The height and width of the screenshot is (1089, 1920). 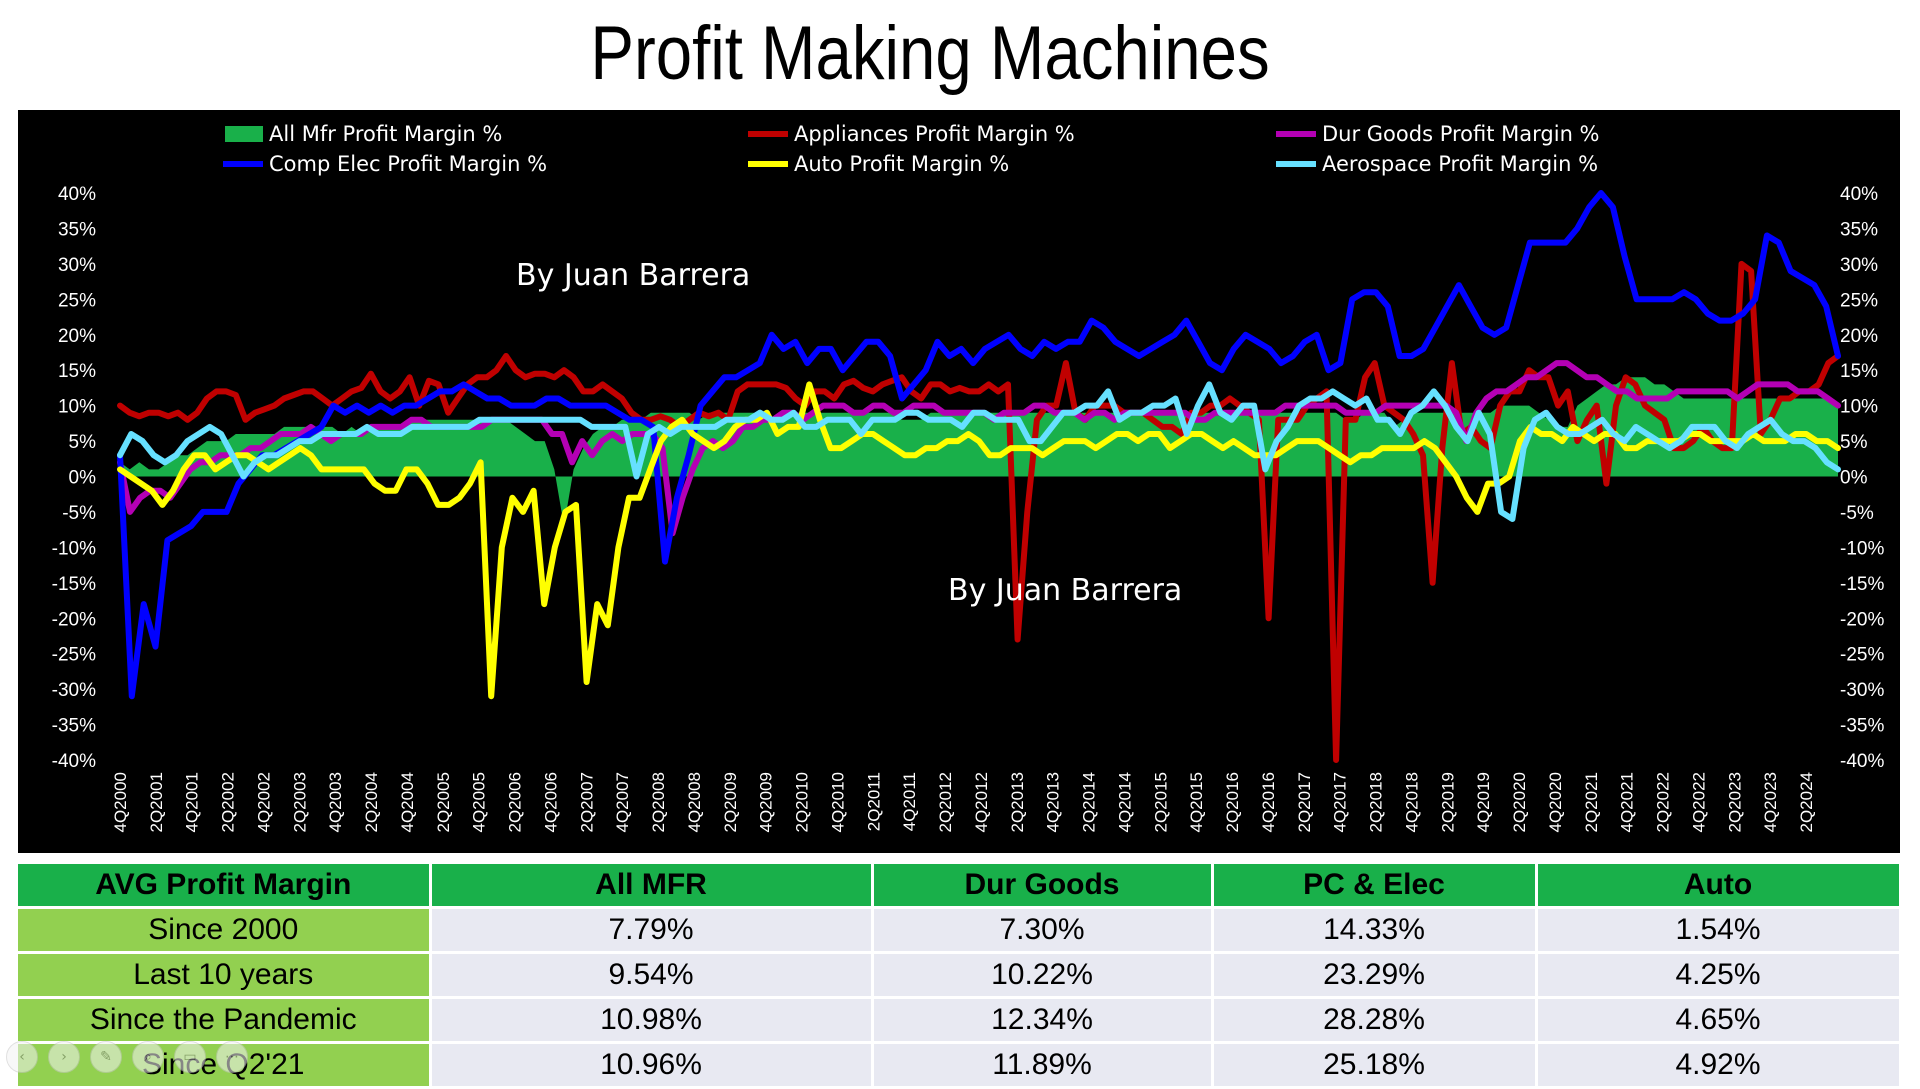 I want to click on y-tick-label-left: 40%, so click(x=77, y=194).